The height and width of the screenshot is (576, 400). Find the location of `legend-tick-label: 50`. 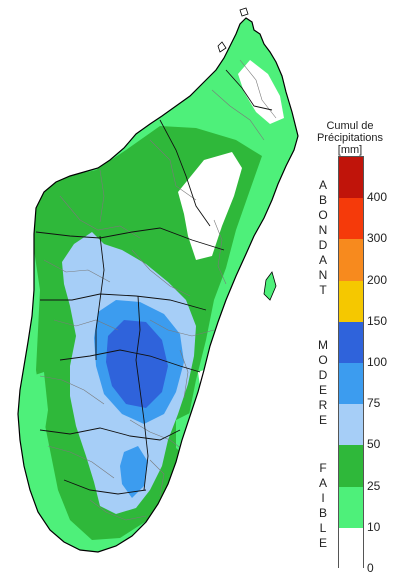

legend-tick-label: 50 is located at coordinates (374, 444).